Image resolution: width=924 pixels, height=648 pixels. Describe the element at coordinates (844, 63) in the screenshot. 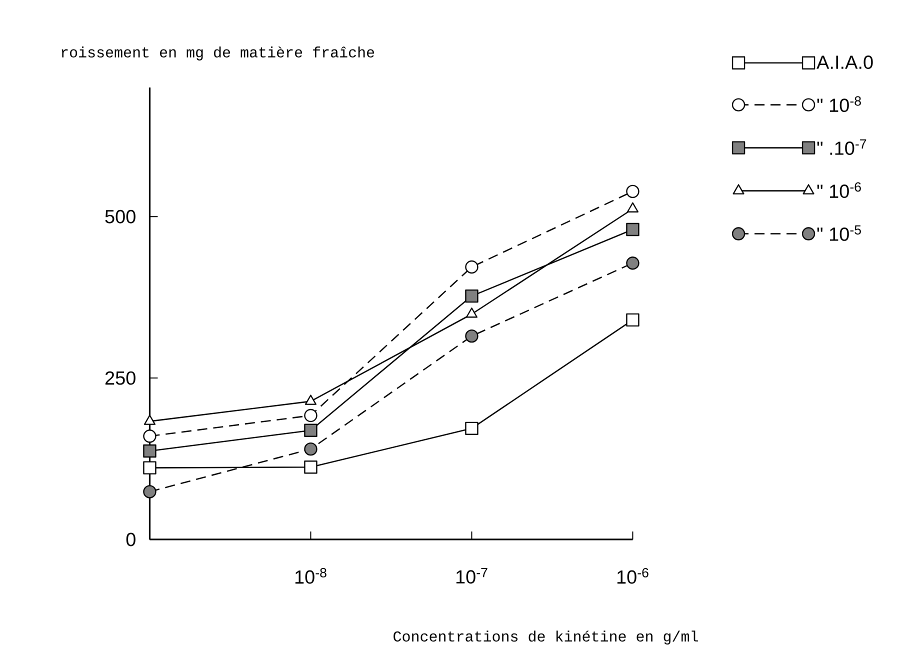

I see `legend-label: A.I.A.0` at that location.